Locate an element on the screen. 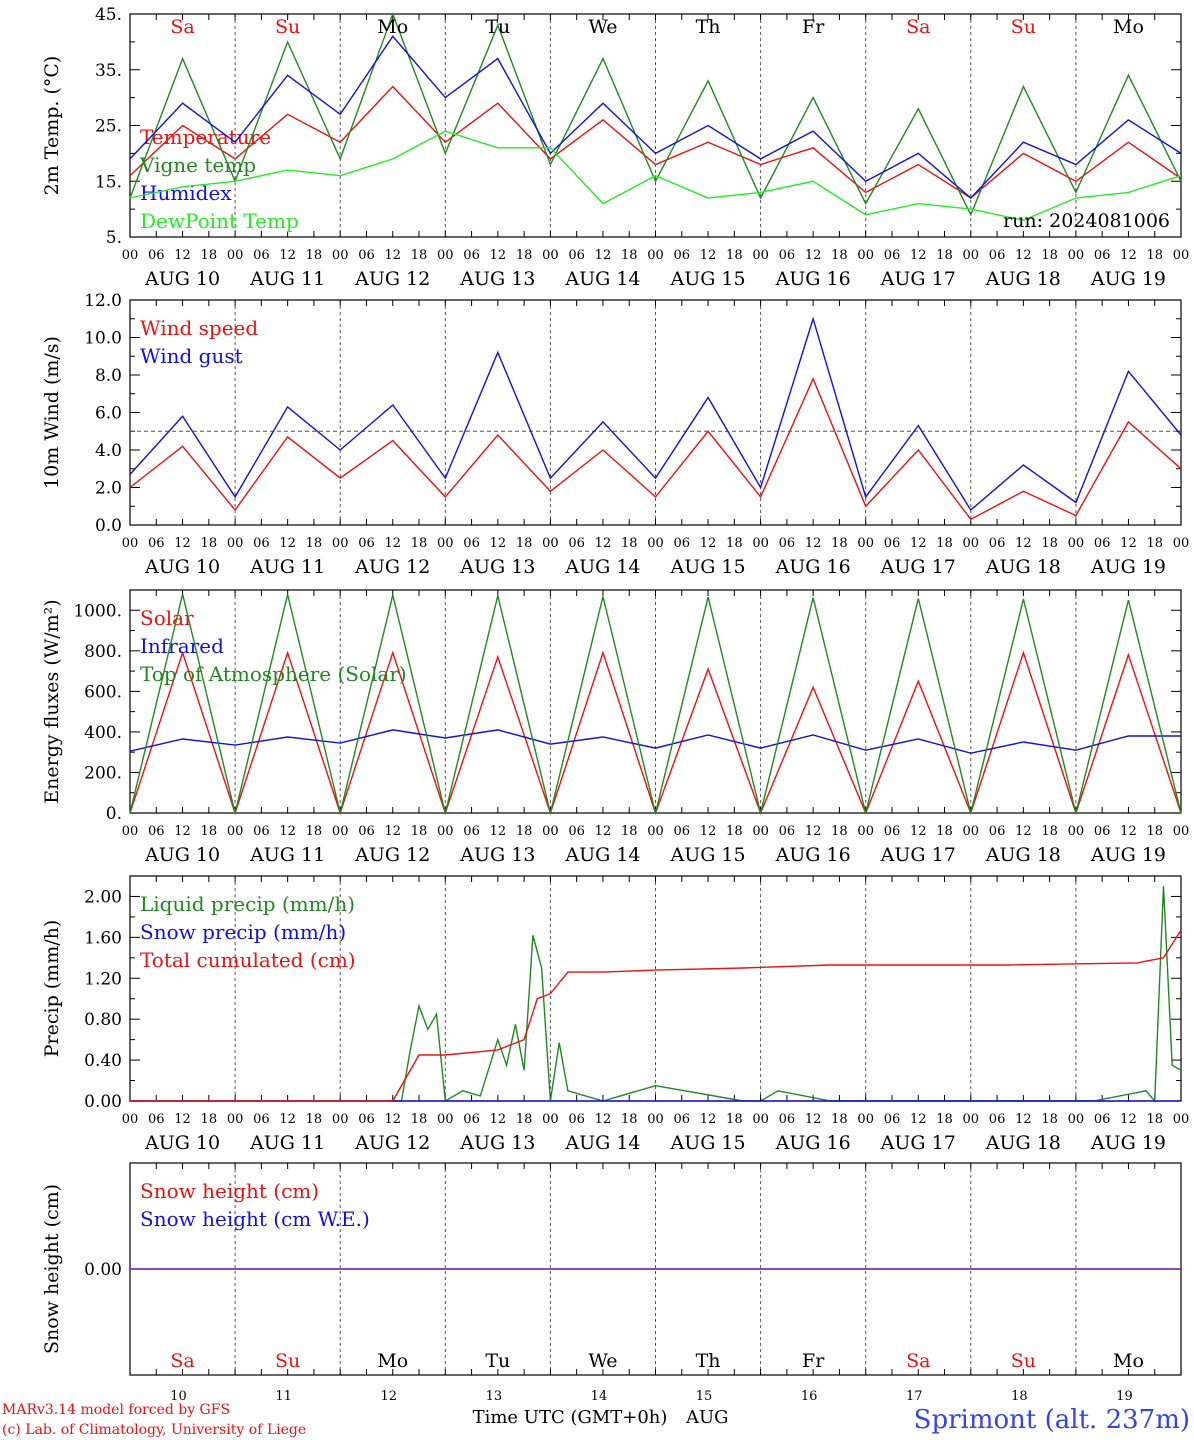  day-number-label: 17 is located at coordinates (914, 1396).